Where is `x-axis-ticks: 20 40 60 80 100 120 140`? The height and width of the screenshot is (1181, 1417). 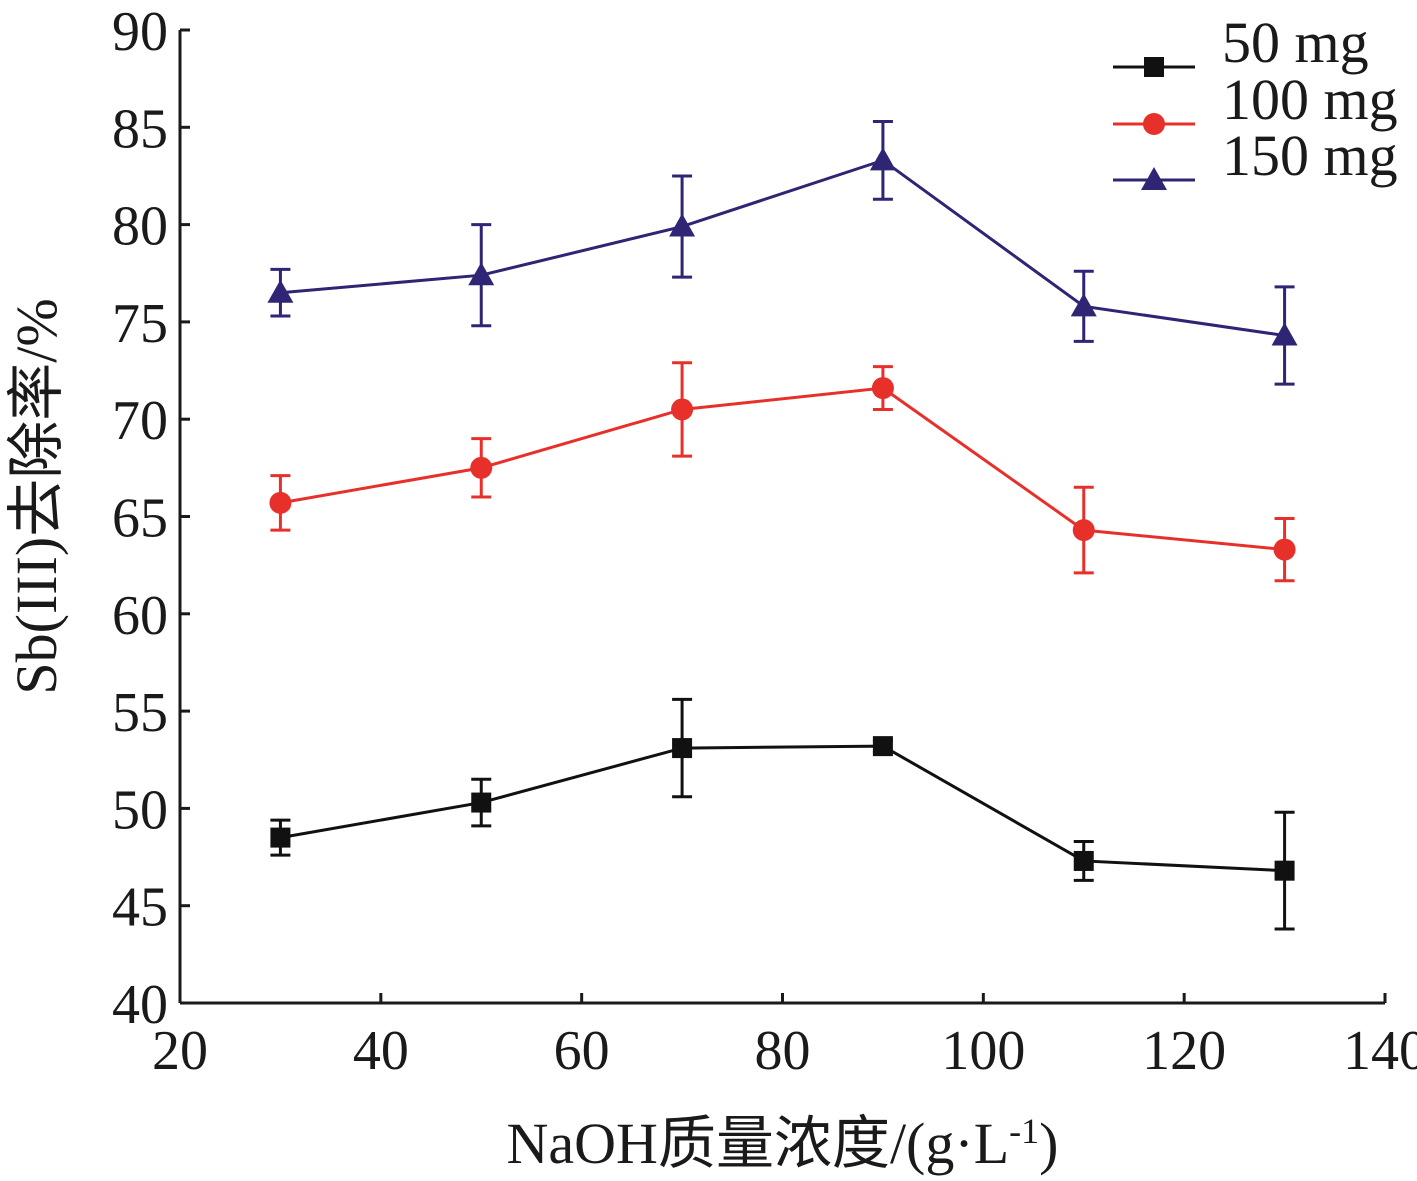 x-axis-ticks: 20 40 60 80 100 120 140 is located at coordinates (784, 1037).